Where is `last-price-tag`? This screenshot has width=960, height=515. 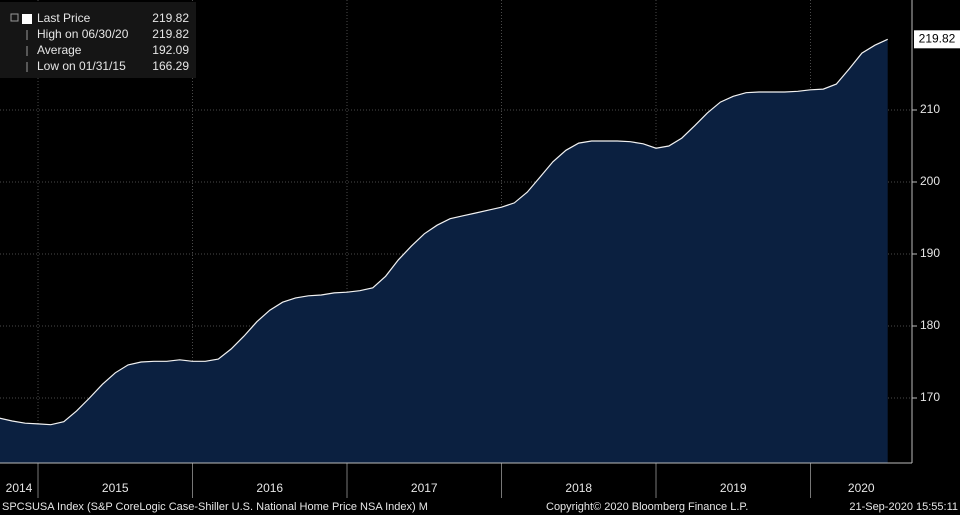 last-price-tag is located at coordinates (937, 39).